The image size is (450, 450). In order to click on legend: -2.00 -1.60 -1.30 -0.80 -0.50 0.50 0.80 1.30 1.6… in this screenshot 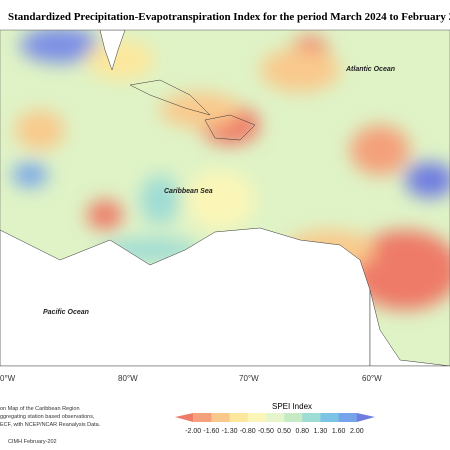, I will do `click(275, 424)`.